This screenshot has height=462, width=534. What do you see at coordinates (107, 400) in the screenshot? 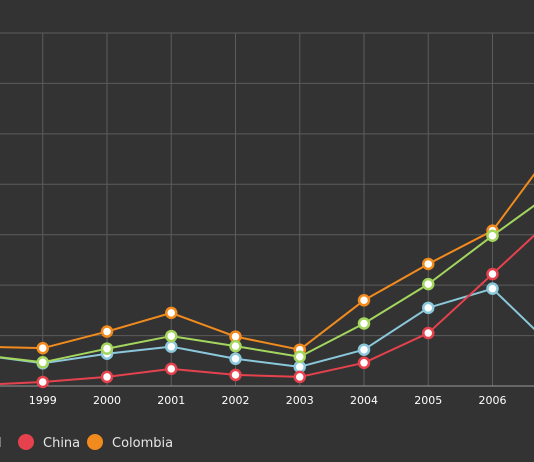
I see `x-tick-label: 2000` at bounding box center [107, 400].